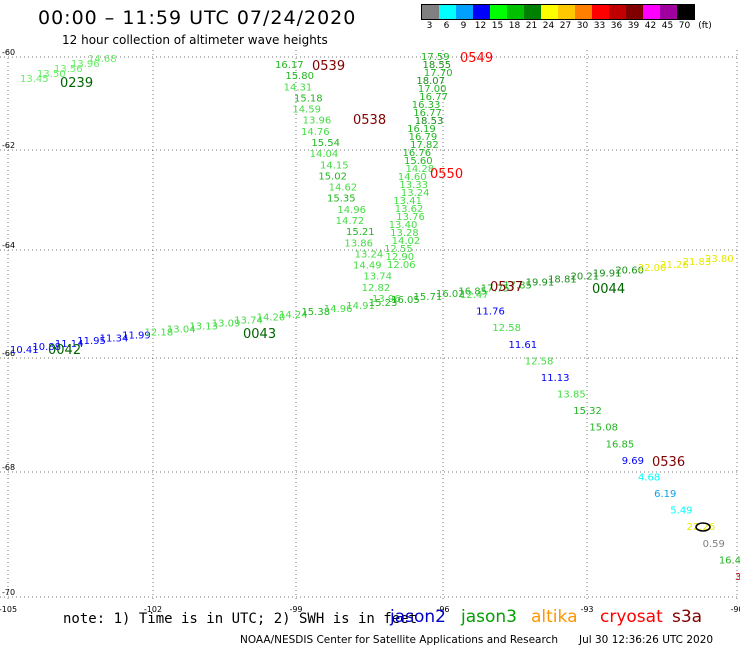 The height and width of the screenshot is (650, 740). I want to click on legend-tick-label: 70, so click(684, 26).